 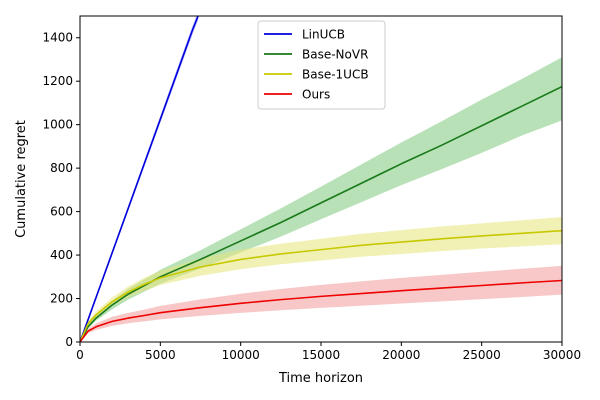 What do you see at coordinates (320, 378) in the screenshot?
I see `x-axis-label: Time horizon` at bounding box center [320, 378].